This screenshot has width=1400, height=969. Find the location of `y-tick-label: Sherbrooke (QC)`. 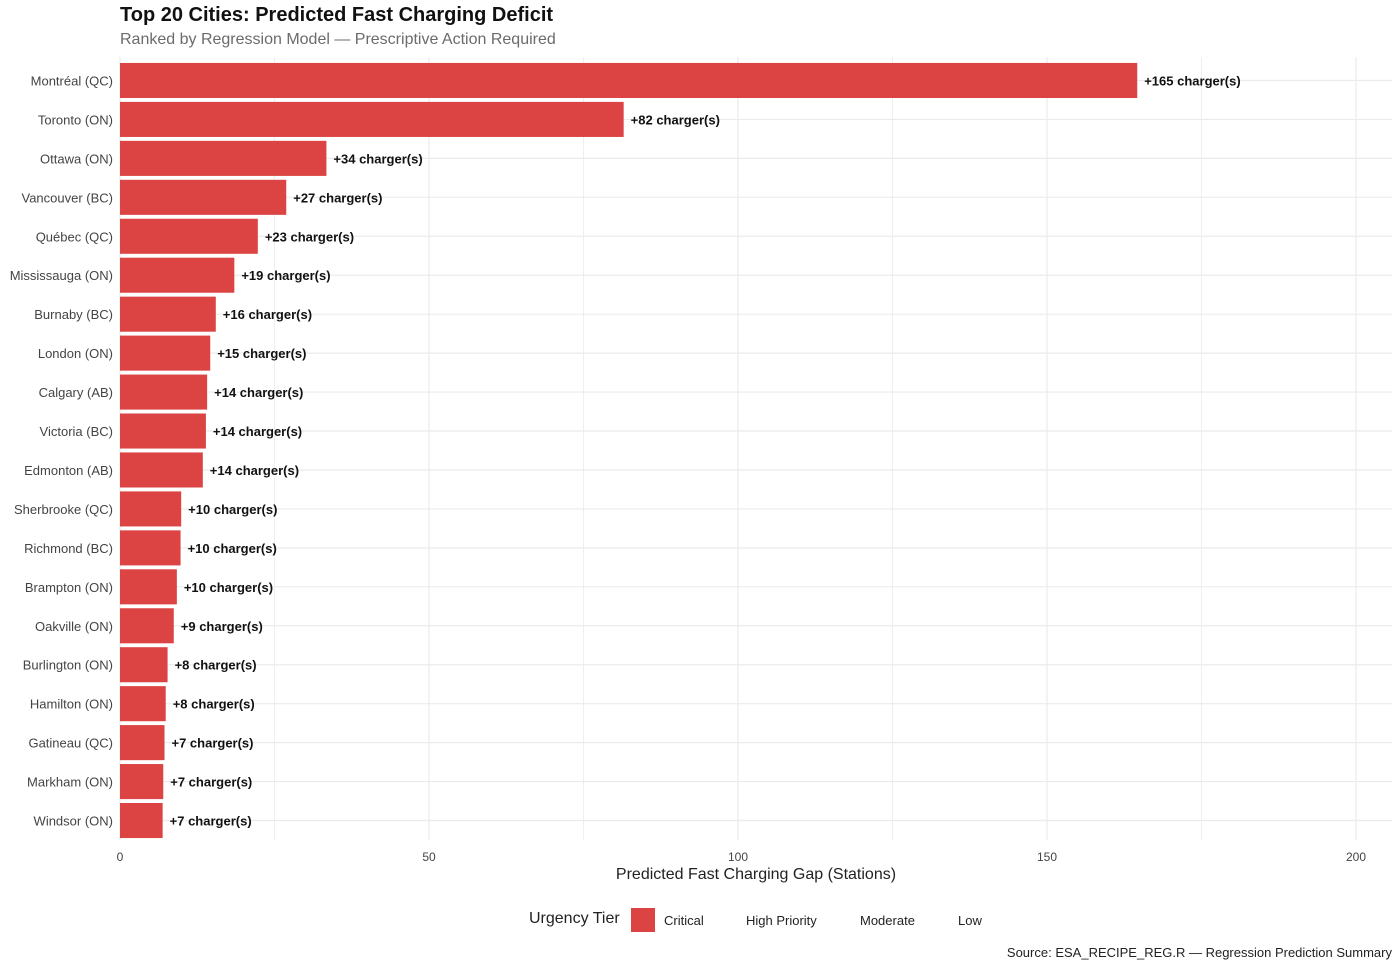

y-tick-label: Sherbrooke (QC) is located at coordinates (63, 509).